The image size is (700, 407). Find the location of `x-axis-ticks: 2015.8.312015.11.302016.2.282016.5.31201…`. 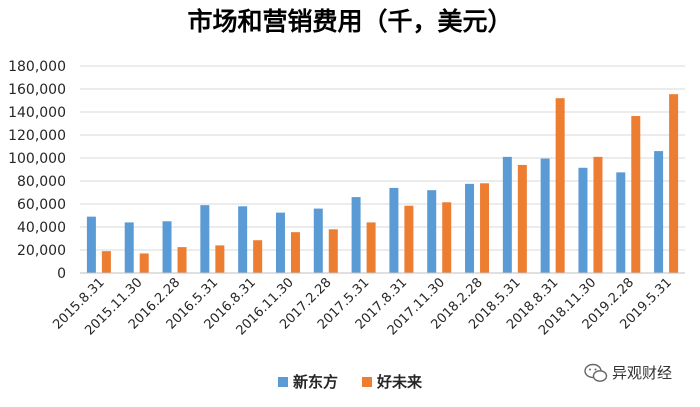

x-axis-ticks: 2015.8.312015.11.302016.2.282016.5.31201… is located at coordinates (362, 306).